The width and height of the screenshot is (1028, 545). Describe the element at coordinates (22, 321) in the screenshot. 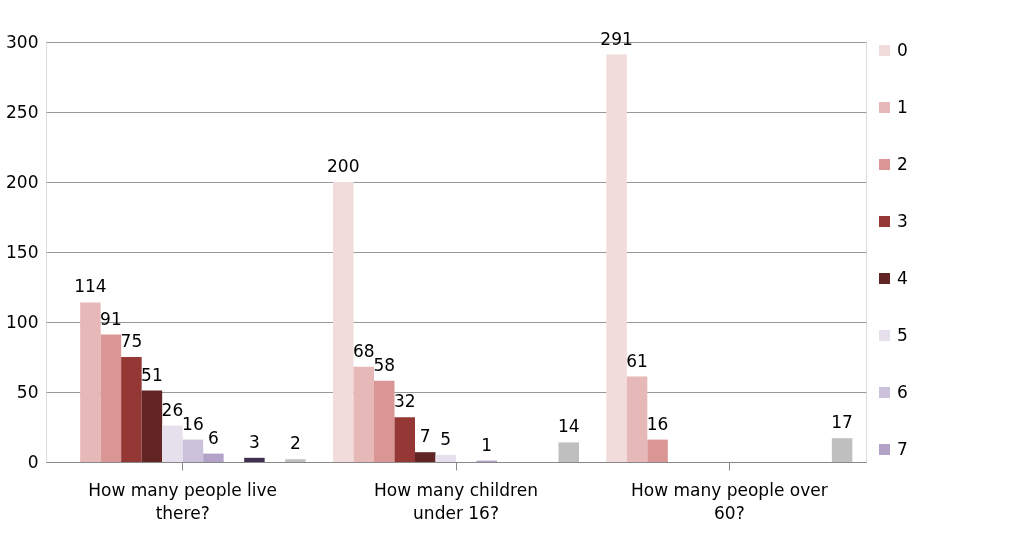

I see `y-tick-label: 100` at that location.